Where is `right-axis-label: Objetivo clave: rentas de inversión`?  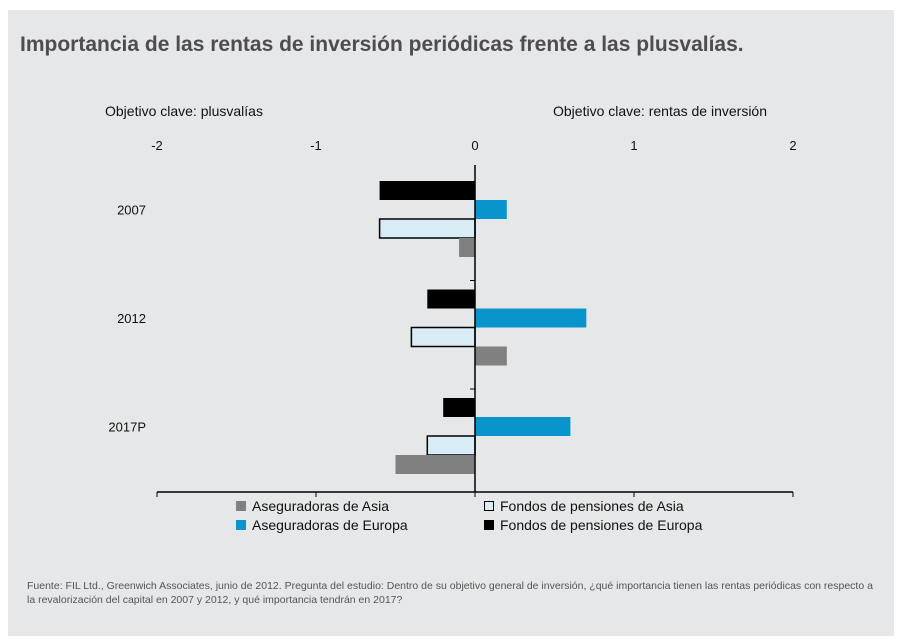 right-axis-label: Objetivo clave: rentas de inversión is located at coordinates (660, 111).